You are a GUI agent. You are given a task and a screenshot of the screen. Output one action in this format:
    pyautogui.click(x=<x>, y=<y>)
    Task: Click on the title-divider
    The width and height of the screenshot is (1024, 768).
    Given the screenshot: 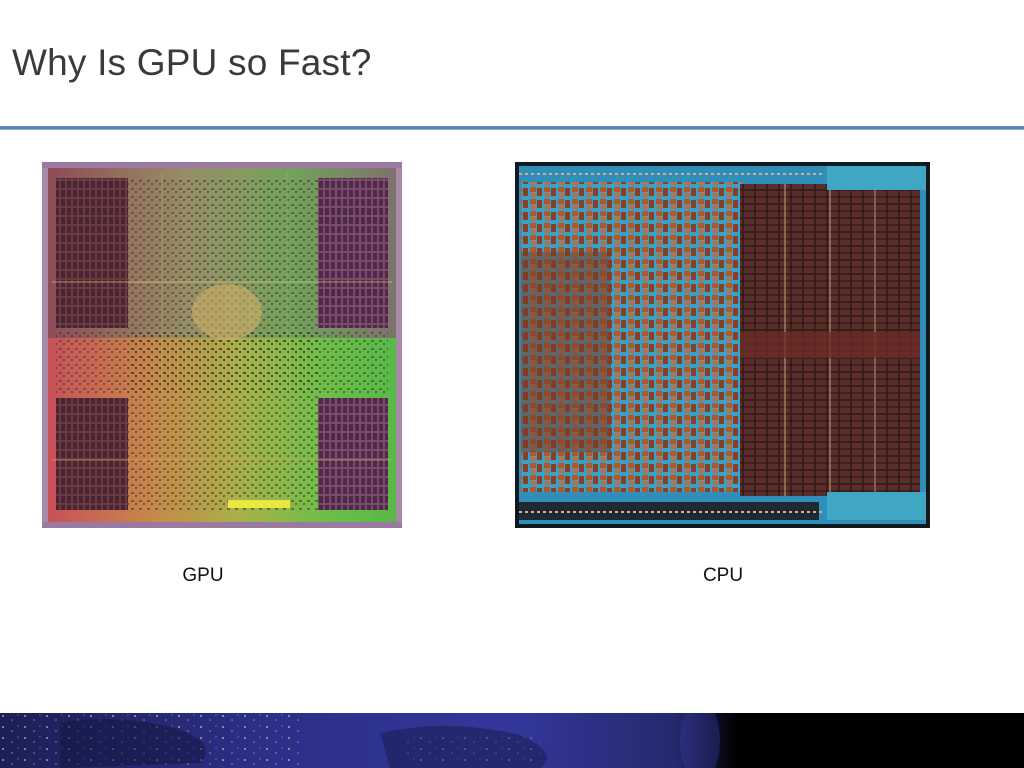 What is the action you would take?
    pyautogui.click(x=512, y=128)
    